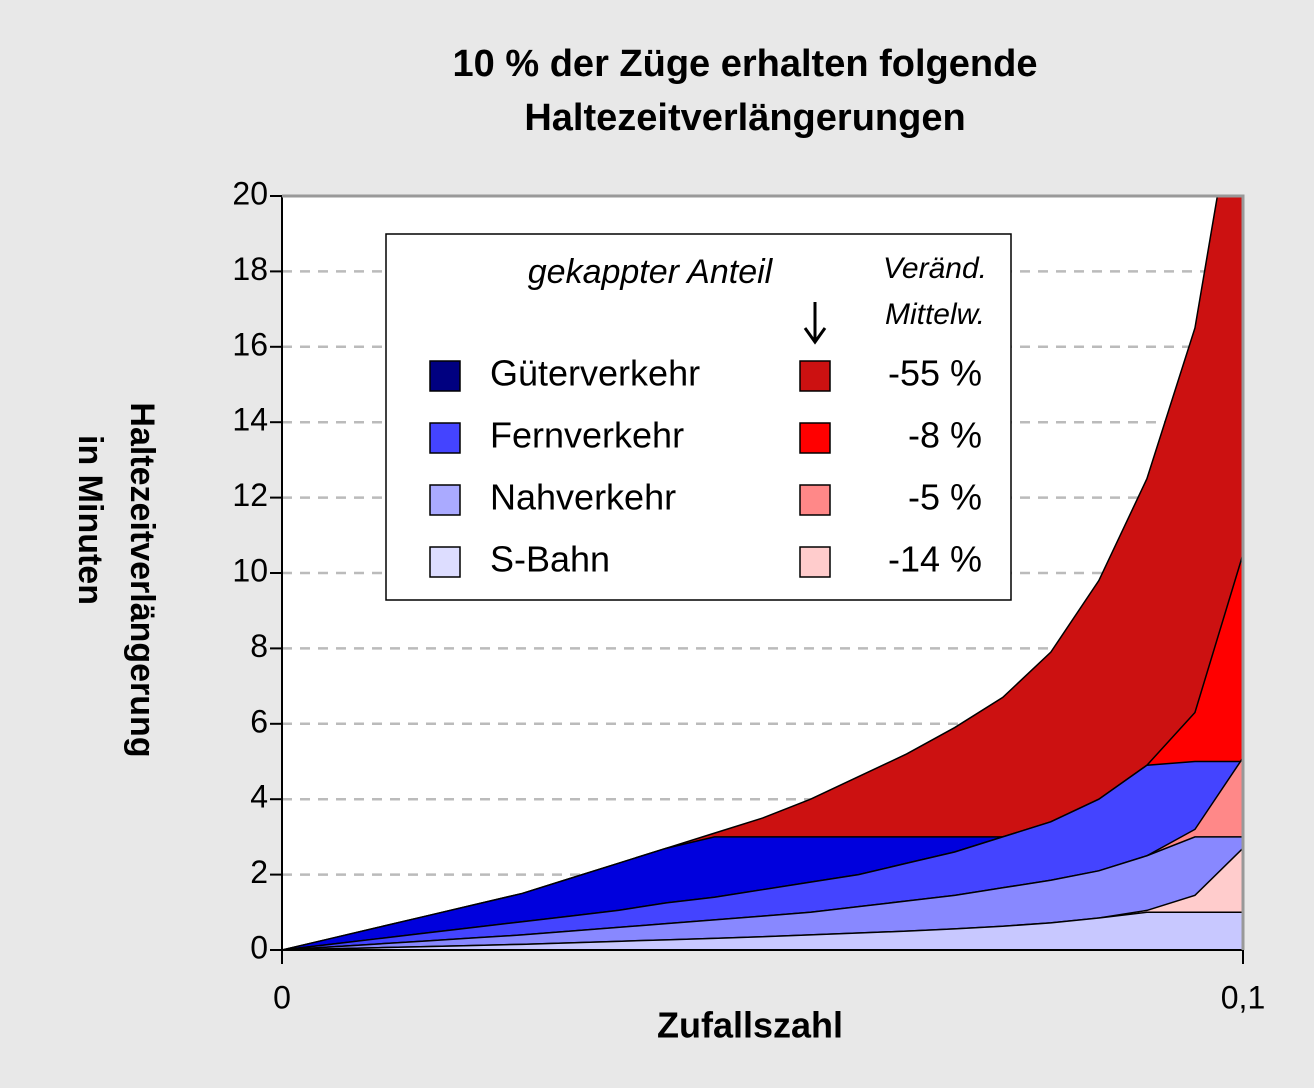 This screenshot has height=1088, width=1314. What do you see at coordinates (595, 373) in the screenshot?
I see `legend-label: Güterverkehr` at bounding box center [595, 373].